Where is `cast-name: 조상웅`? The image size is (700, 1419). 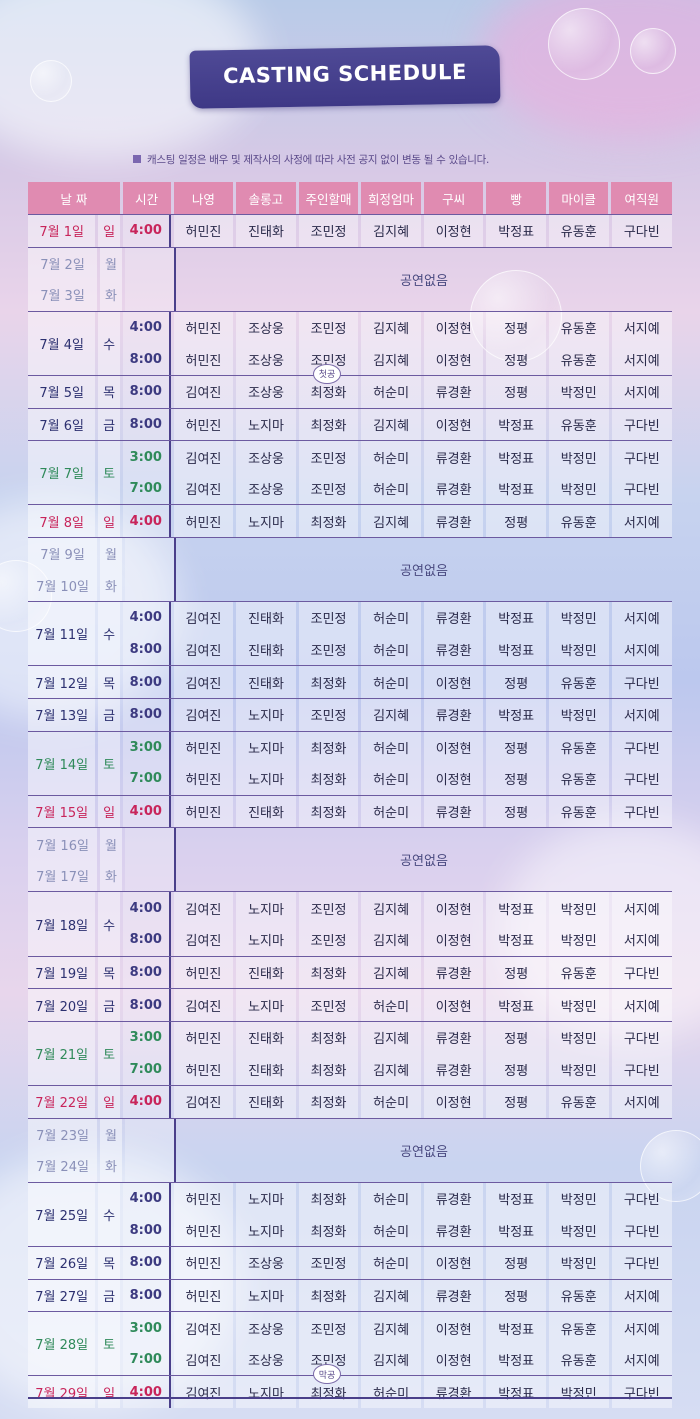
cast-name: 조상웅 is located at coordinates (266, 1265).